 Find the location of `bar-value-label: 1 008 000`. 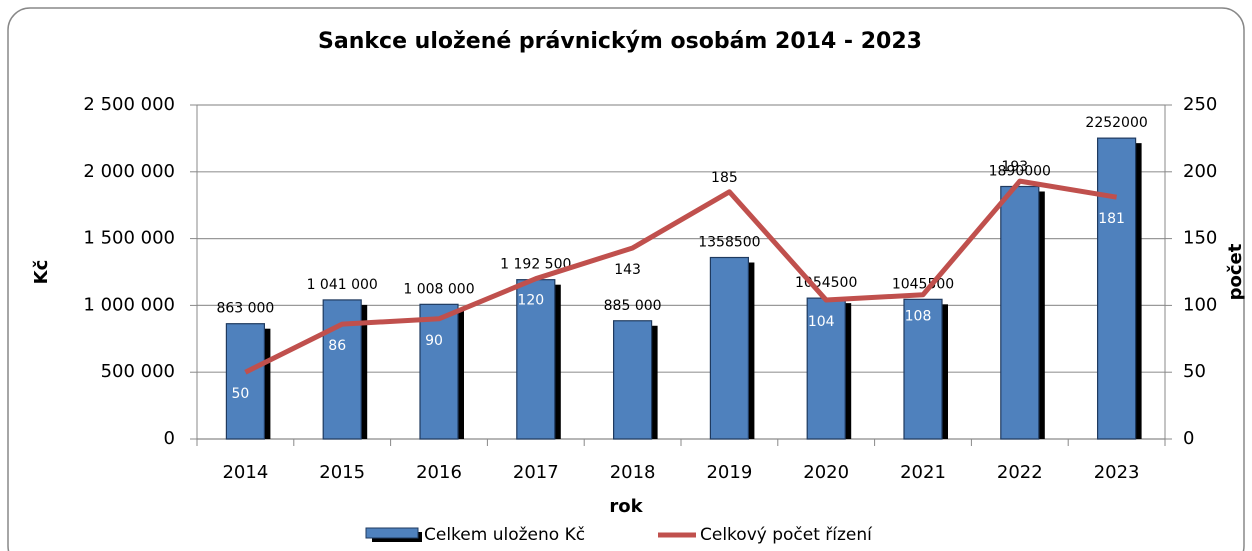

bar-value-label: 1 008 000 is located at coordinates (438, 289).